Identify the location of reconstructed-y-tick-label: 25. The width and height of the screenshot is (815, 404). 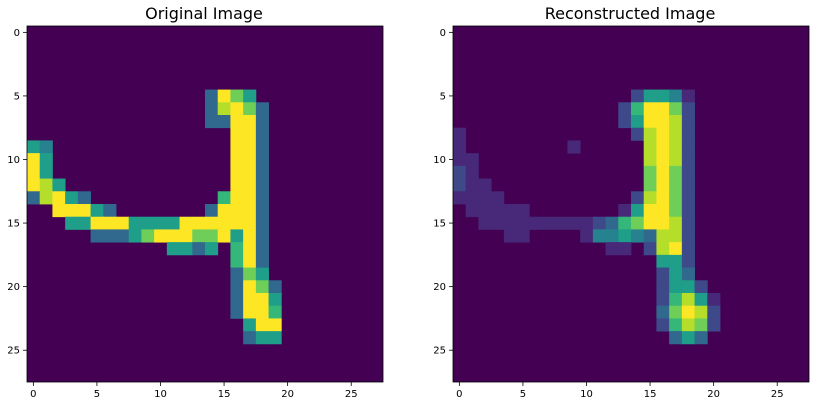
(439, 351).